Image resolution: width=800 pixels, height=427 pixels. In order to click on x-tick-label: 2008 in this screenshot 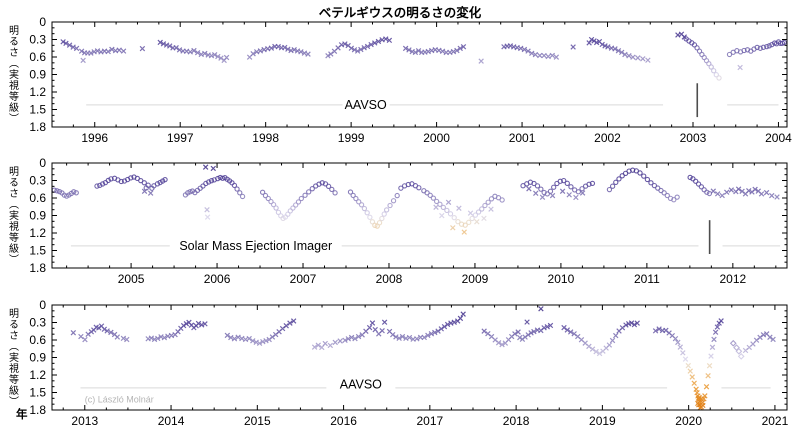, I will do `click(389, 279)`.